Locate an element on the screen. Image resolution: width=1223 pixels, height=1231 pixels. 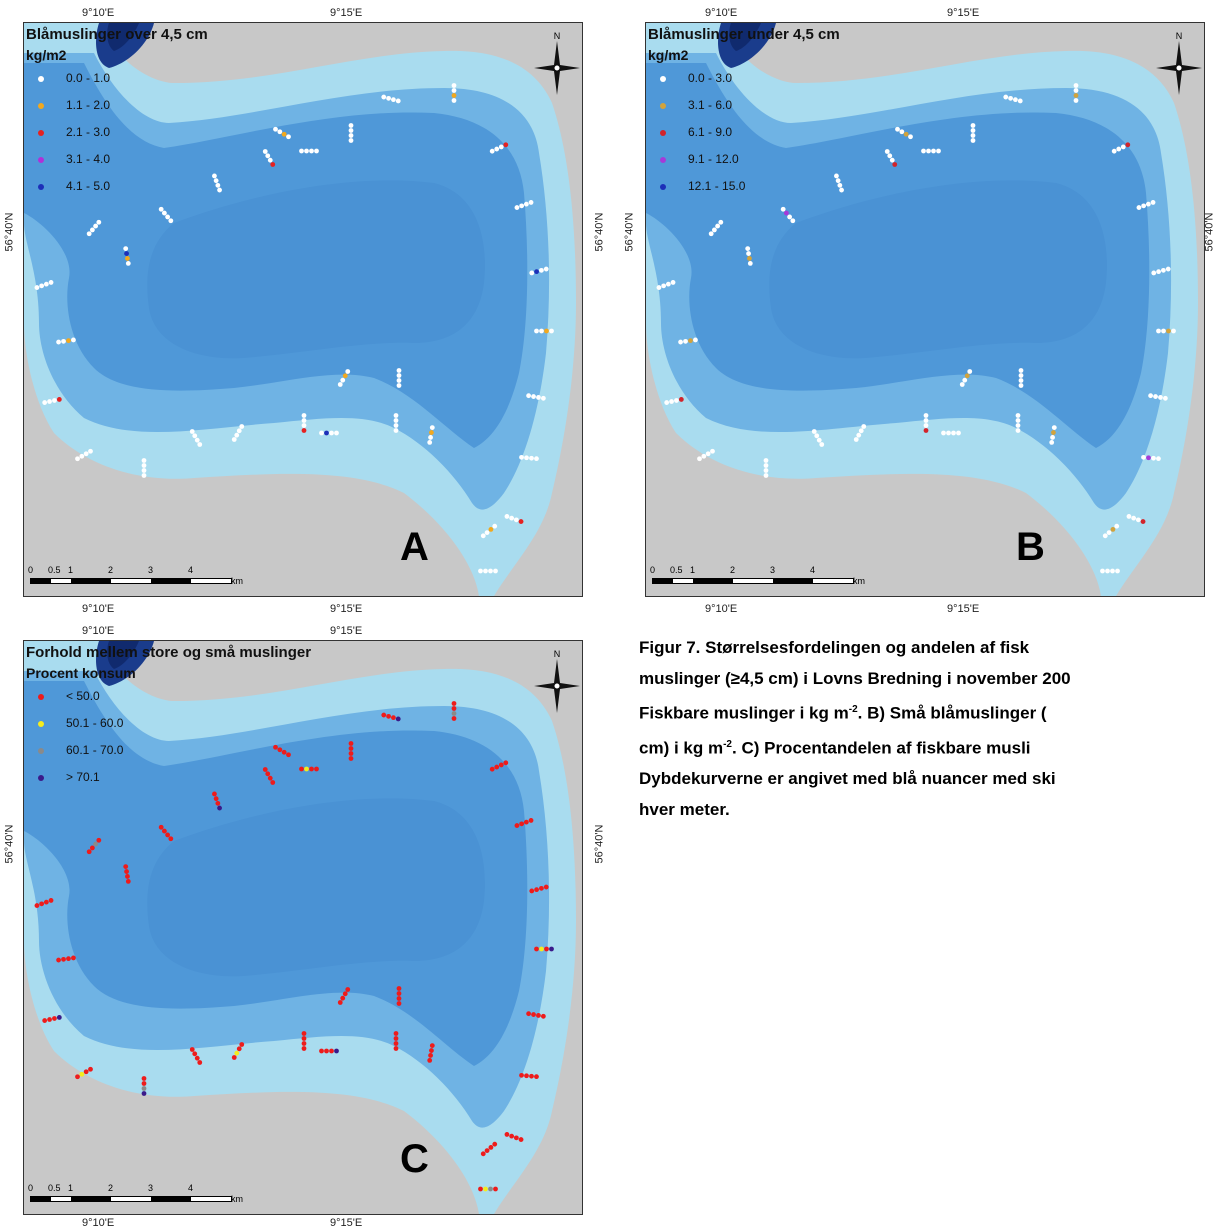
panel-label: A is located at coordinates (414, 547).